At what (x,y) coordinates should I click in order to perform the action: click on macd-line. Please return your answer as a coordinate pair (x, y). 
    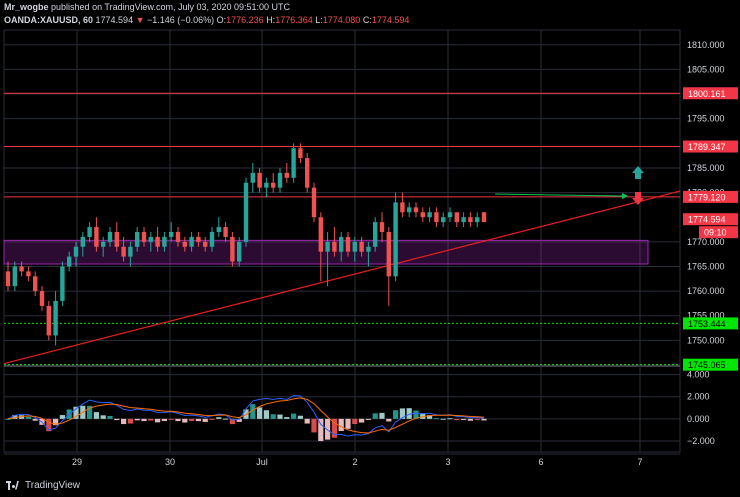
    Looking at the image, I should click on (246, 416).